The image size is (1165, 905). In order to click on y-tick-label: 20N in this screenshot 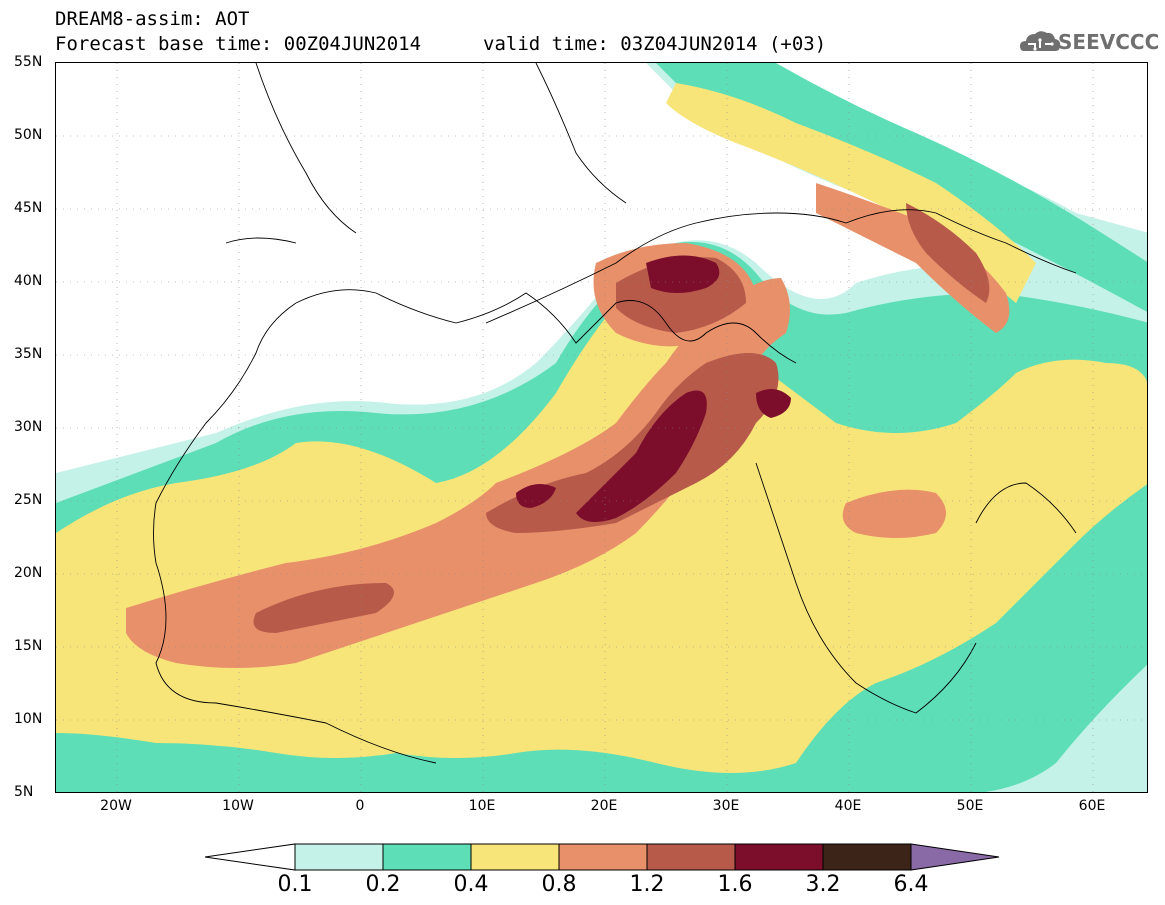, I will do `click(28, 573)`.